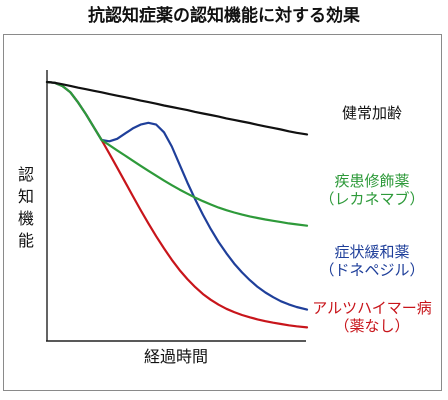 The image size is (448, 400). What do you see at coordinates (371, 261) in the screenshot?
I see `legend-label: 症状緩和薬（ドネペジル）` at bounding box center [371, 261].